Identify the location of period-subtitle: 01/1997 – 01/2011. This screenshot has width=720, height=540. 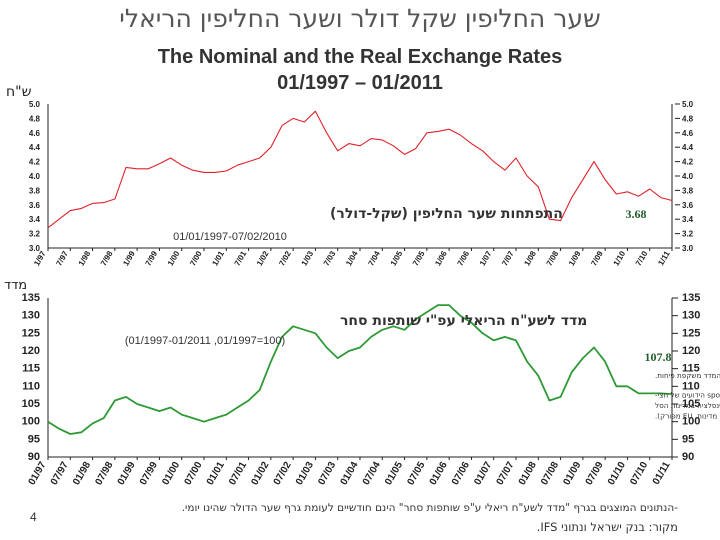
(360, 83).